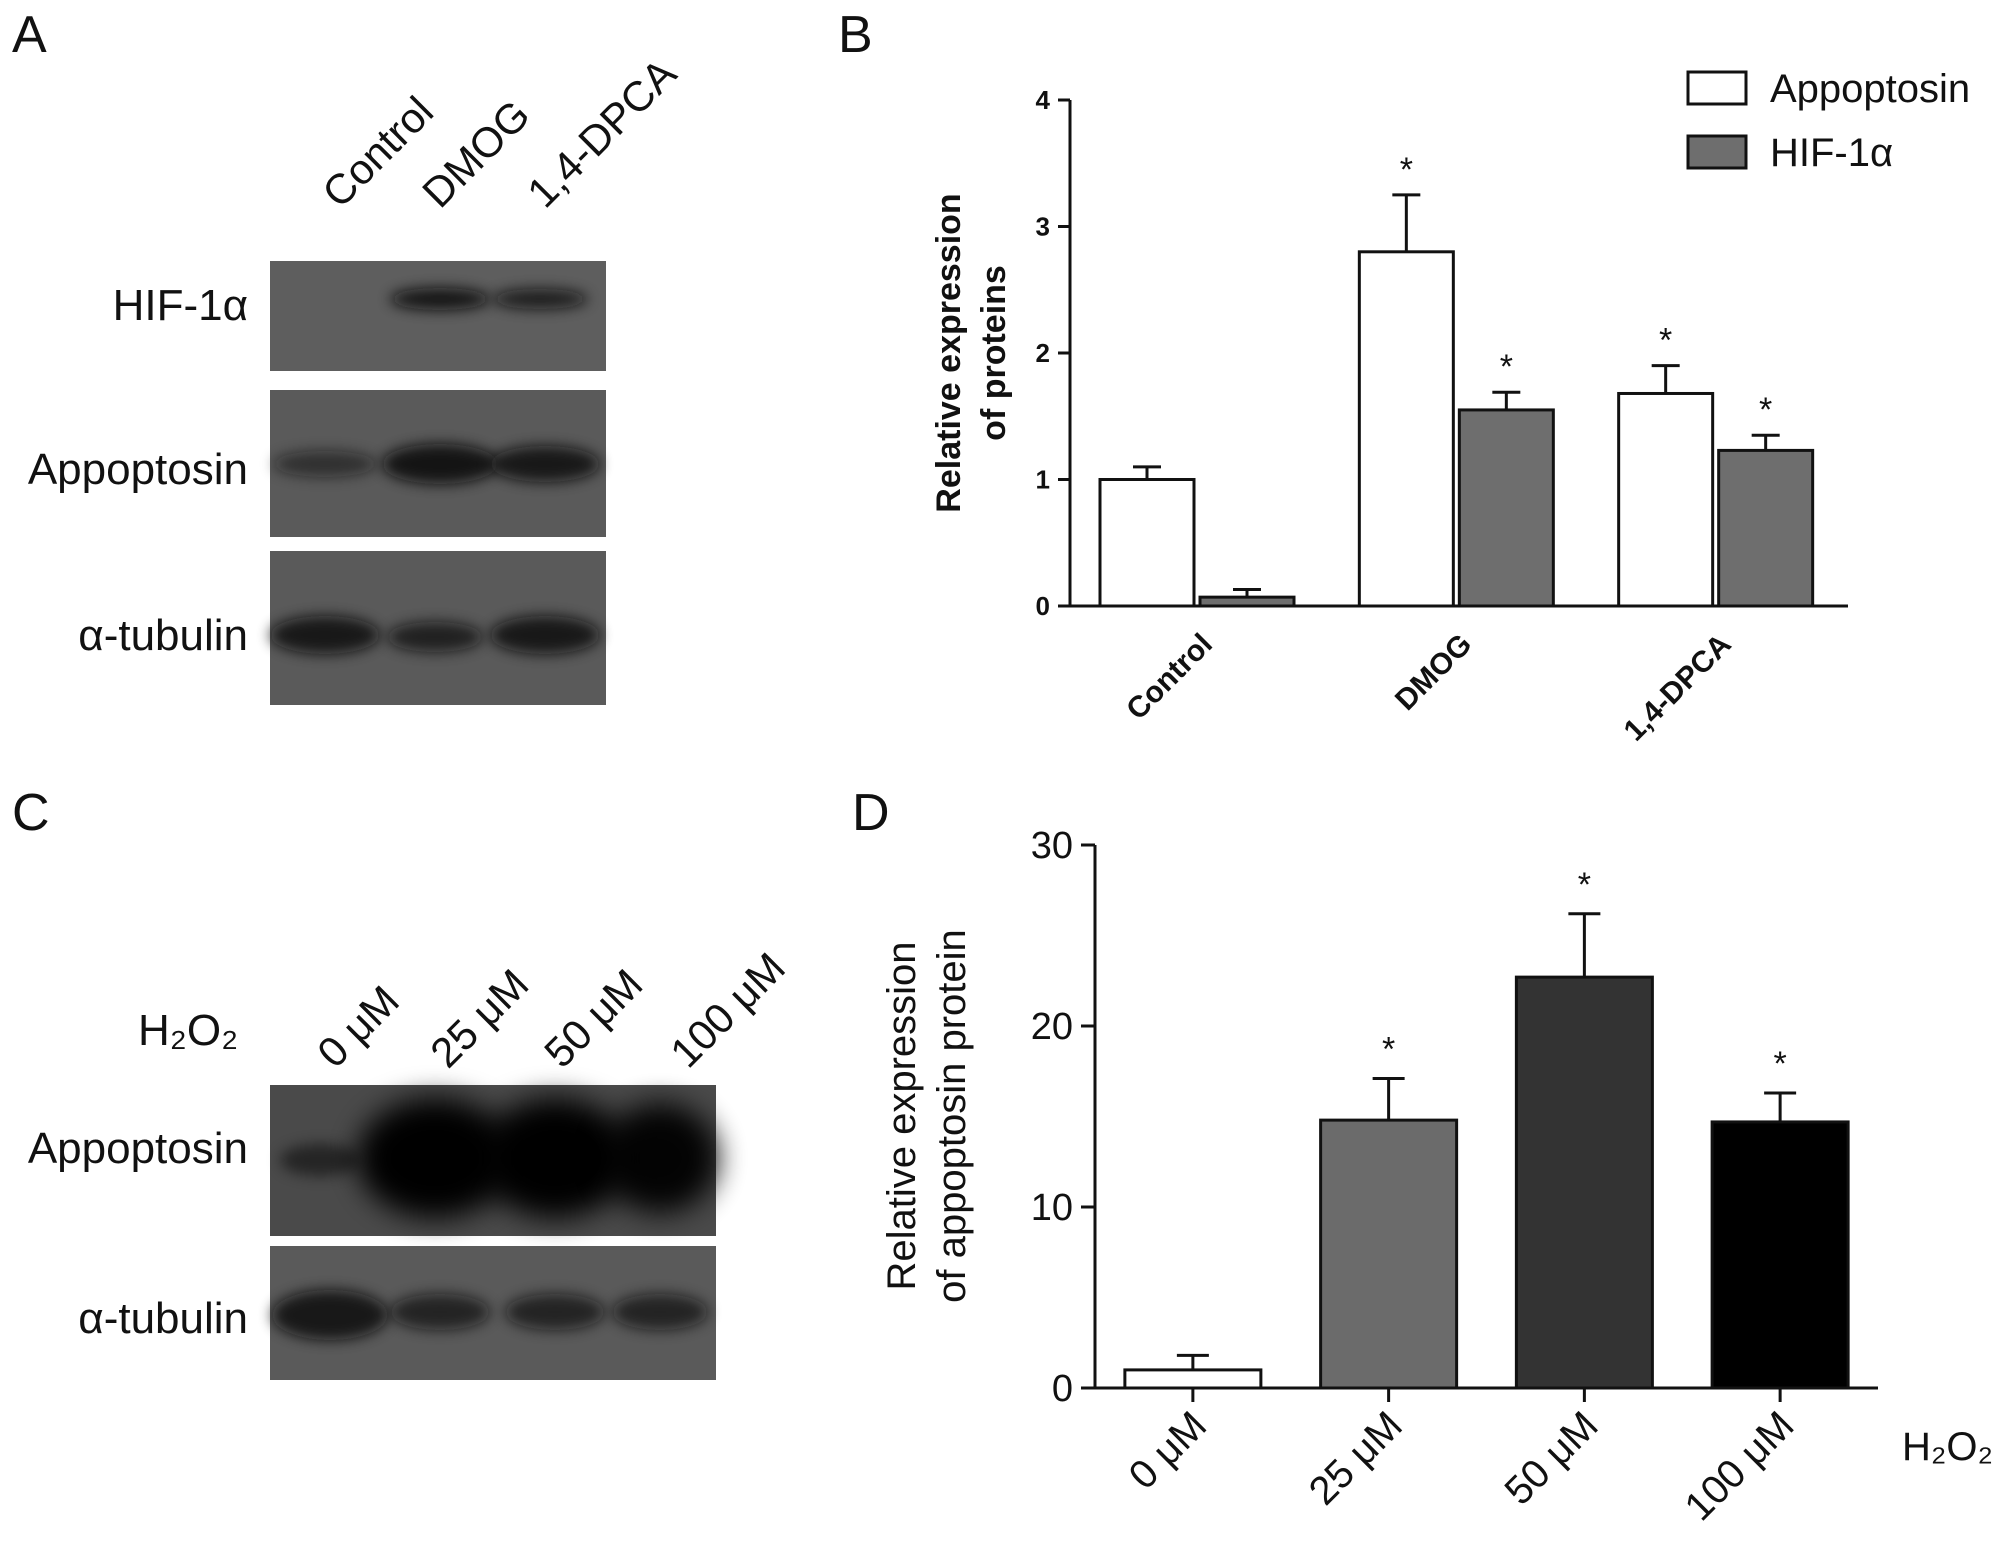  What do you see at coordinates (727, 1009) in the screenshot?
I see `blot-c-lane-label: 100 μM` at bounding box center [727, 1009].